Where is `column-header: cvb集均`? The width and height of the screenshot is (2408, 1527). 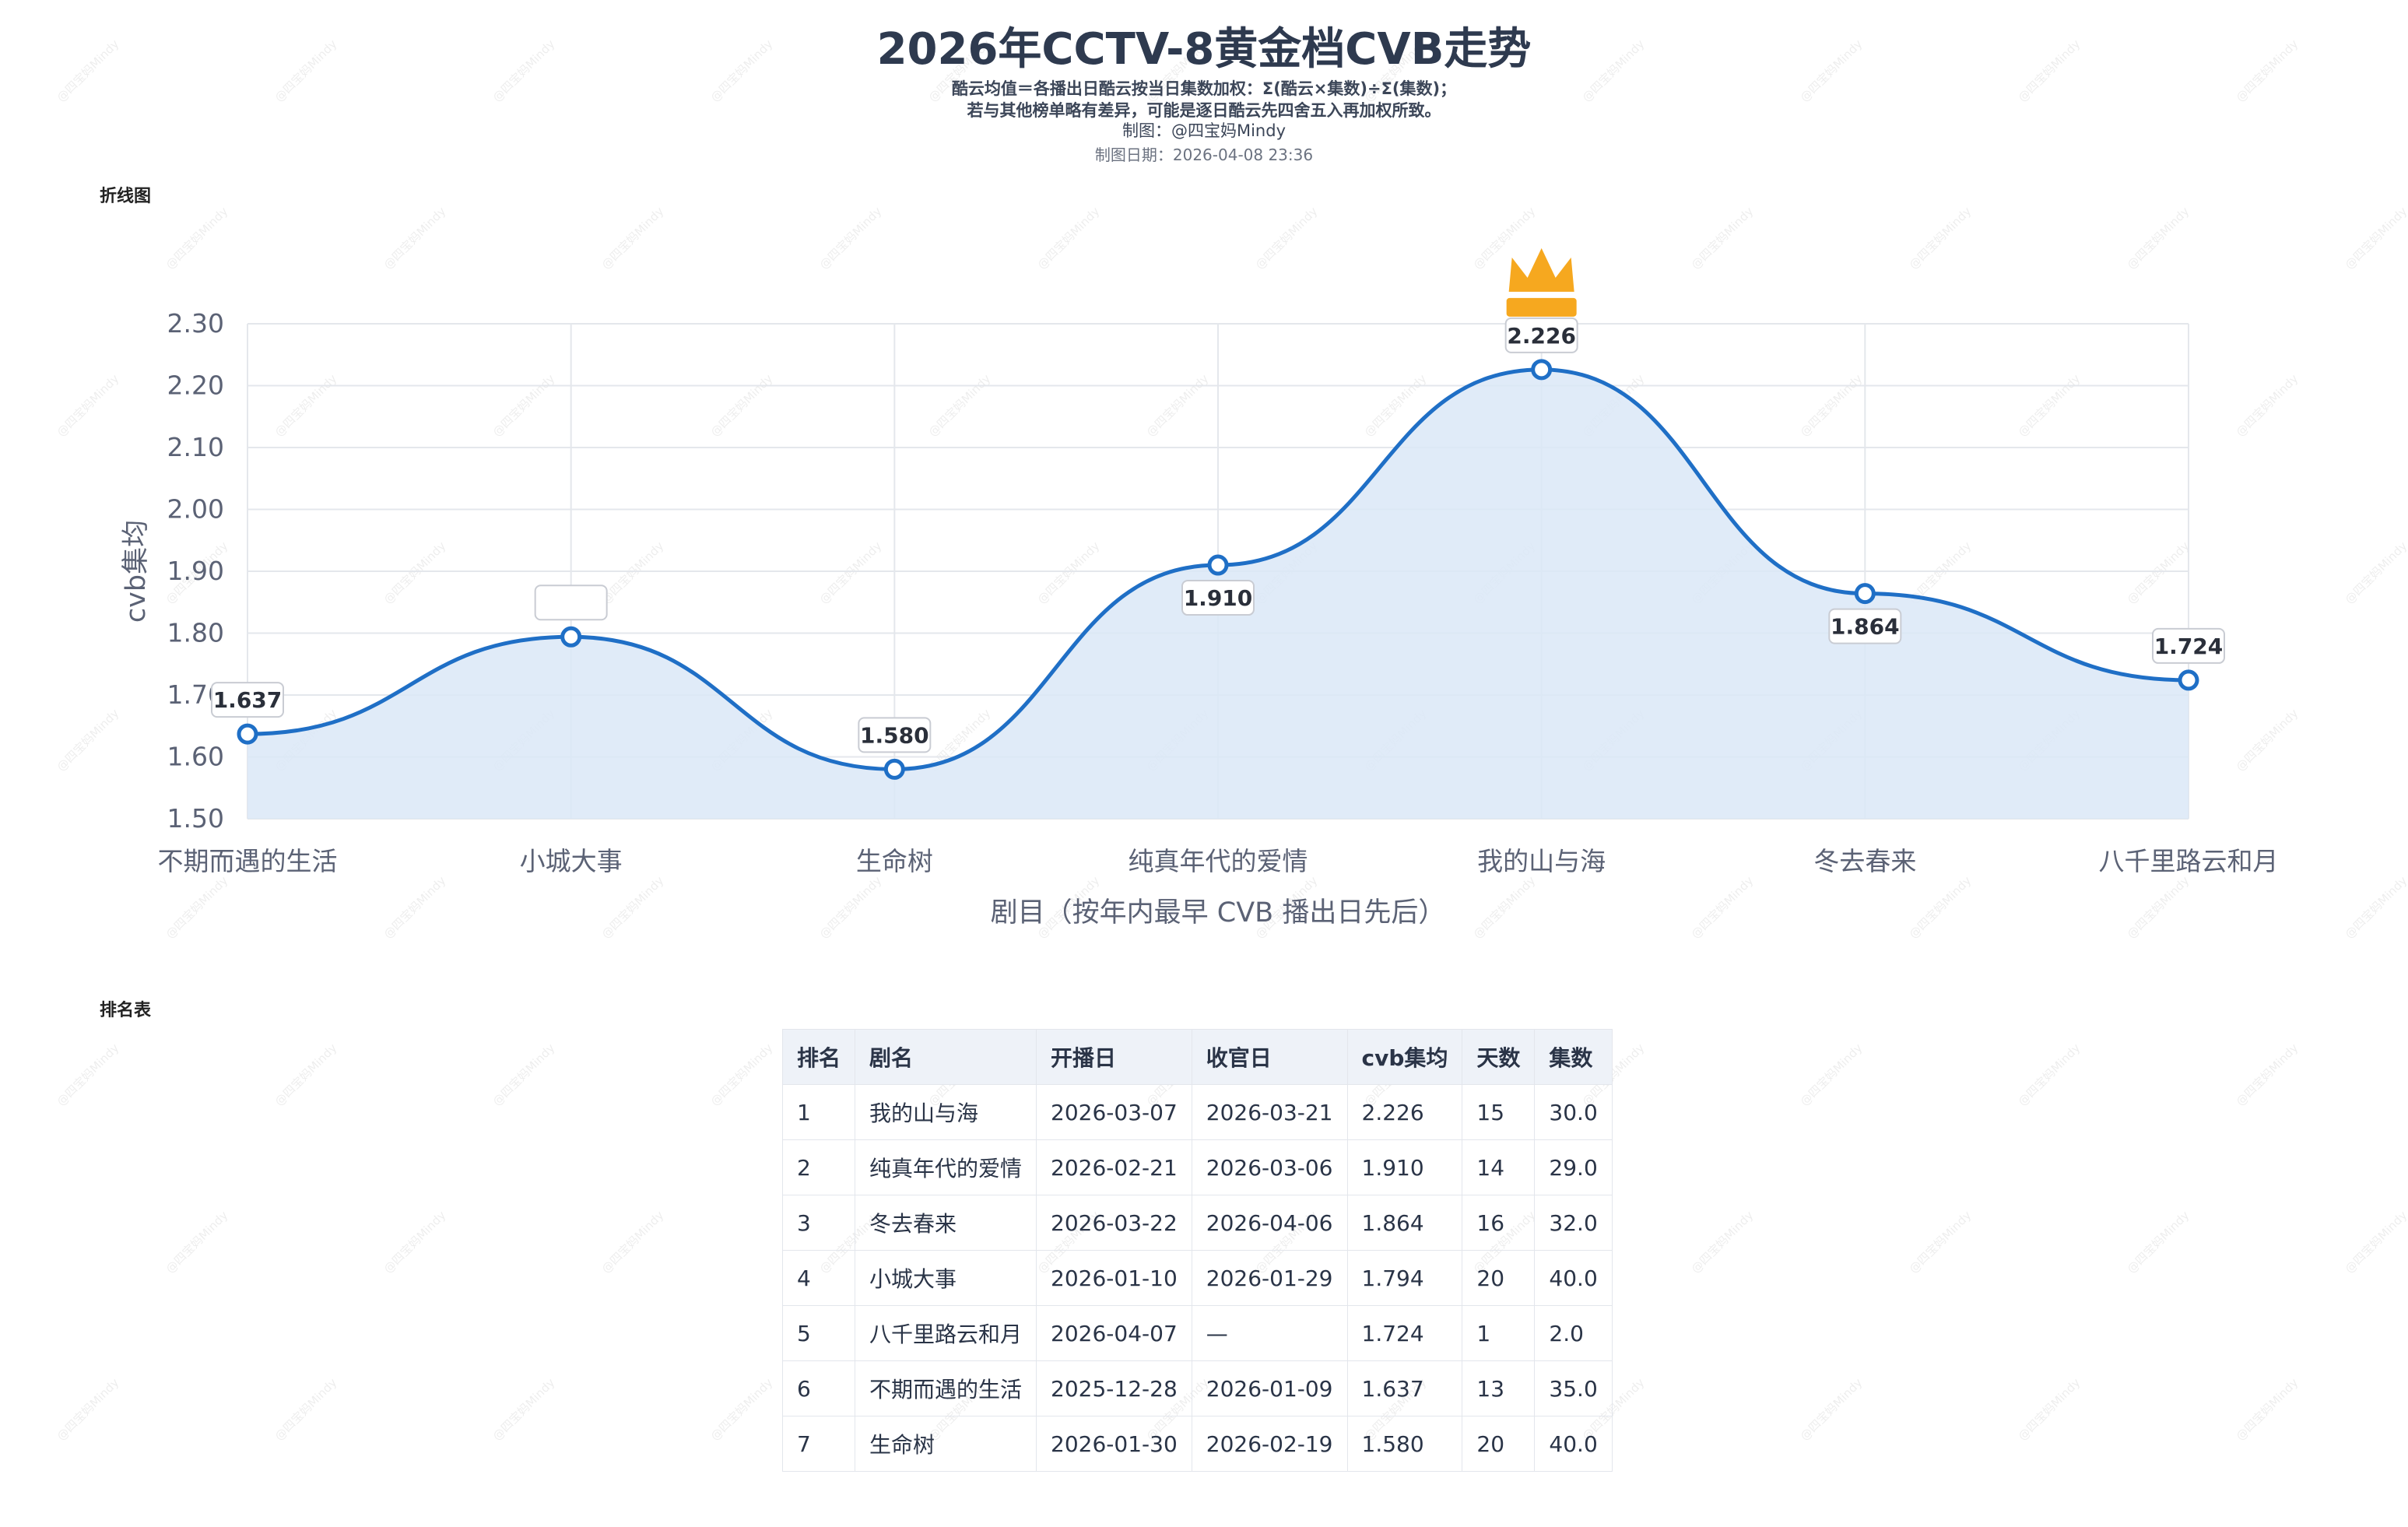 column-header: cvb集均 is located at coordinates (1404, 1057).